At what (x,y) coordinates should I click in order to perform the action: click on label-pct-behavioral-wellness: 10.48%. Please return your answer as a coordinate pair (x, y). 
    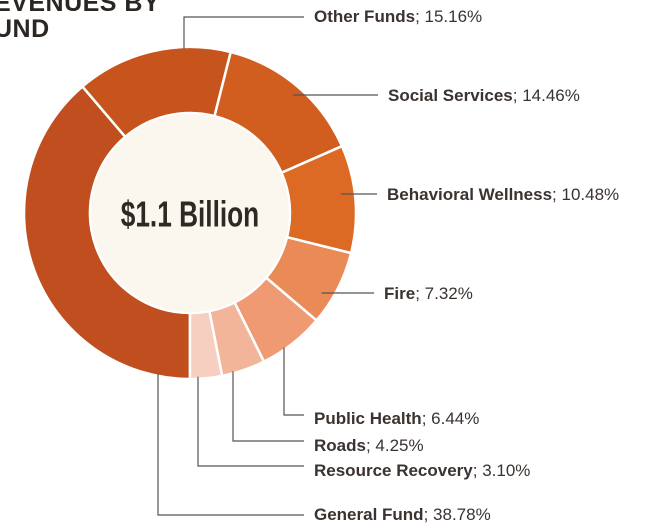
    Looking at the image, I should click on (591, 194).